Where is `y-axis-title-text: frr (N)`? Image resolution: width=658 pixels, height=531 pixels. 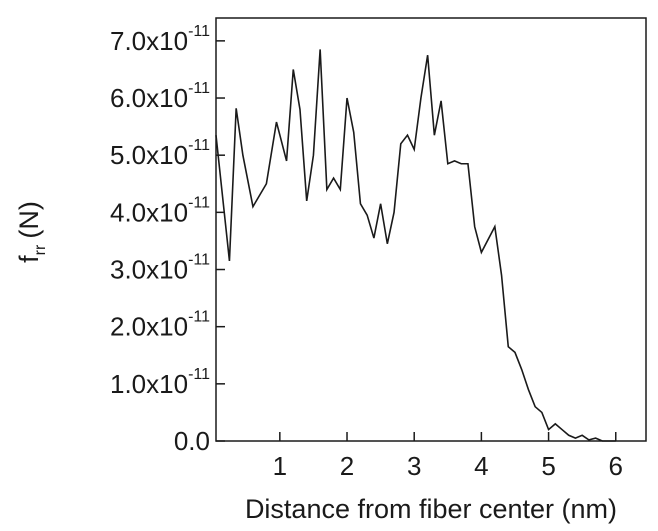
y-axis-title-text: frr (N) is located at coordinates (31, 232).